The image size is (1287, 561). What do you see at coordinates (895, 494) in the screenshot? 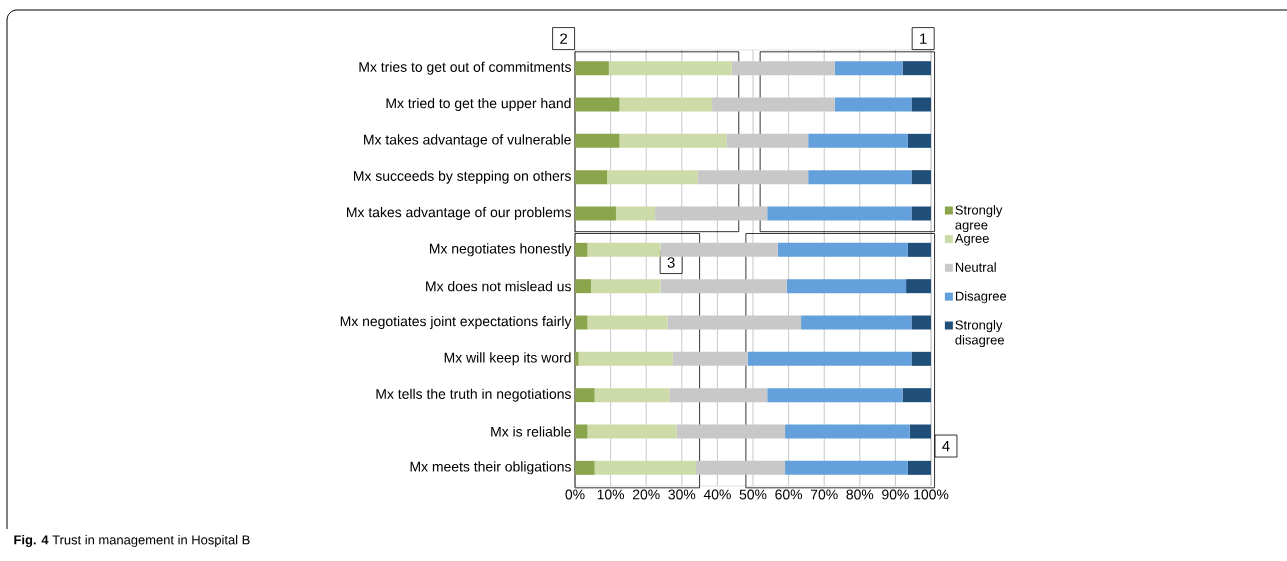
I see `x-tick-label: 90%` at bounding box center [895, 494].